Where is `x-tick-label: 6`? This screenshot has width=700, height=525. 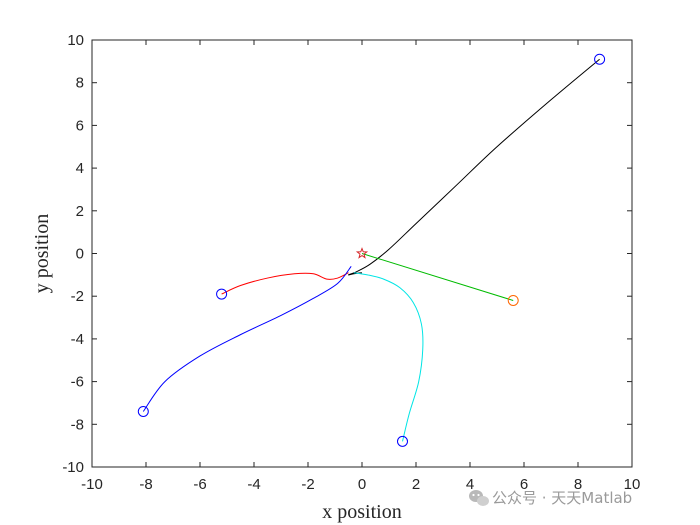
x-tick-label: 6 is located at coordinates (524, 484).